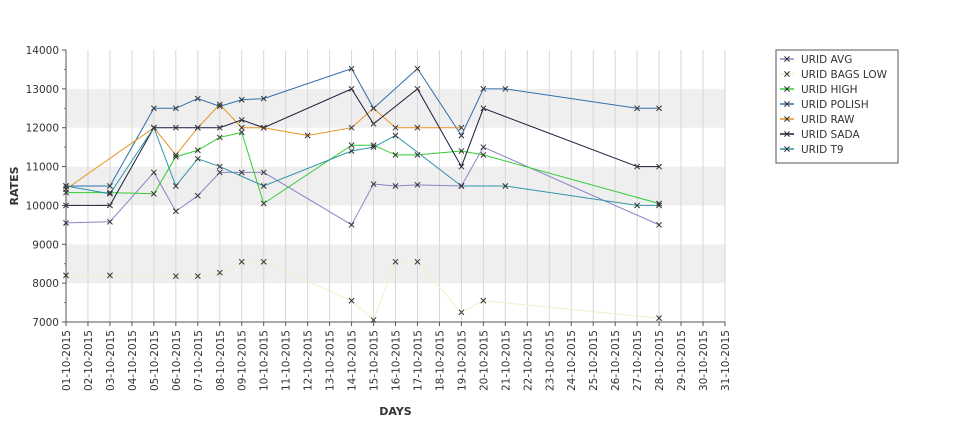 The image size is (975, 433). What do you see at coordinates (265, 360) in the screenshot?
I see `x-tick-label: 10-10-2015` at bounding box center [265, 360].